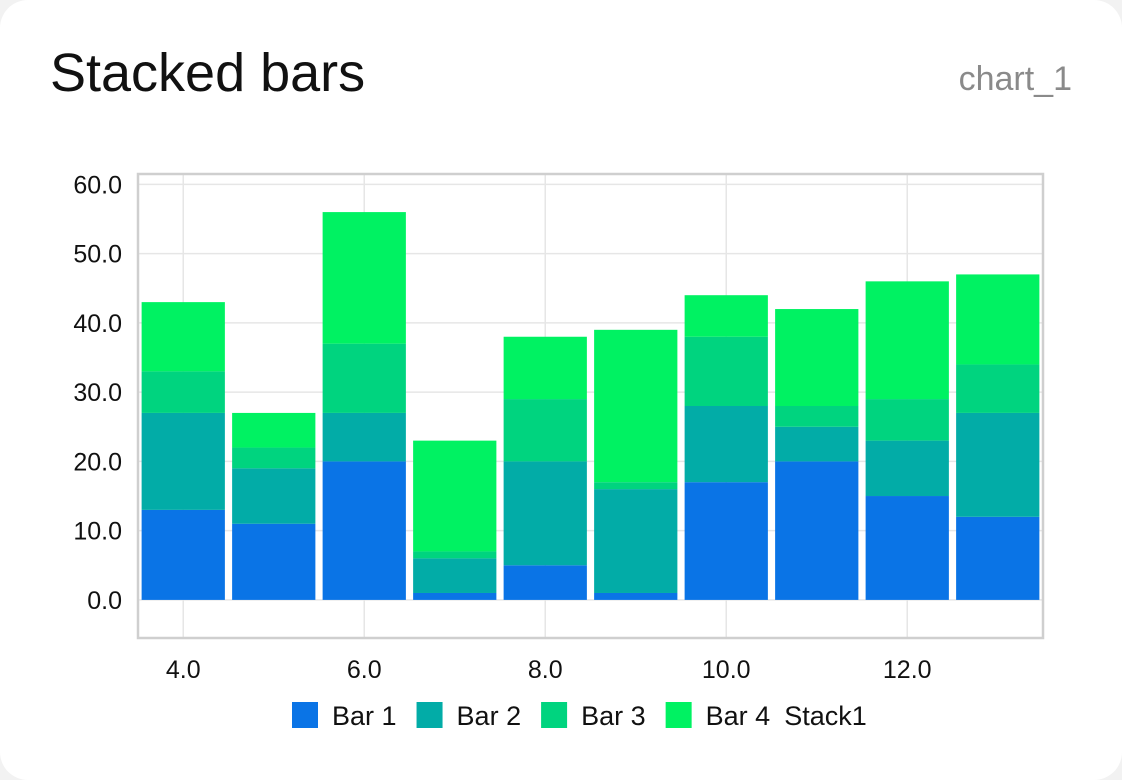 The width and height of the screenshot is (1122, 780). I want to click on legend-label: Bar 3, so click(613, 716).